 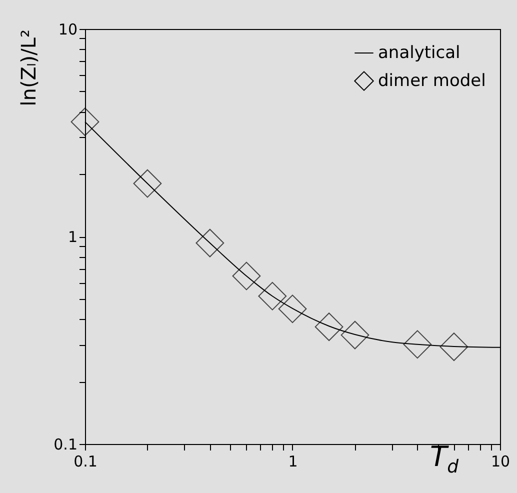 What do you see at coordinates (86, 461) in the screenshot?
I see `x-tick-label: 0.1` at bounding box center [86, 461].